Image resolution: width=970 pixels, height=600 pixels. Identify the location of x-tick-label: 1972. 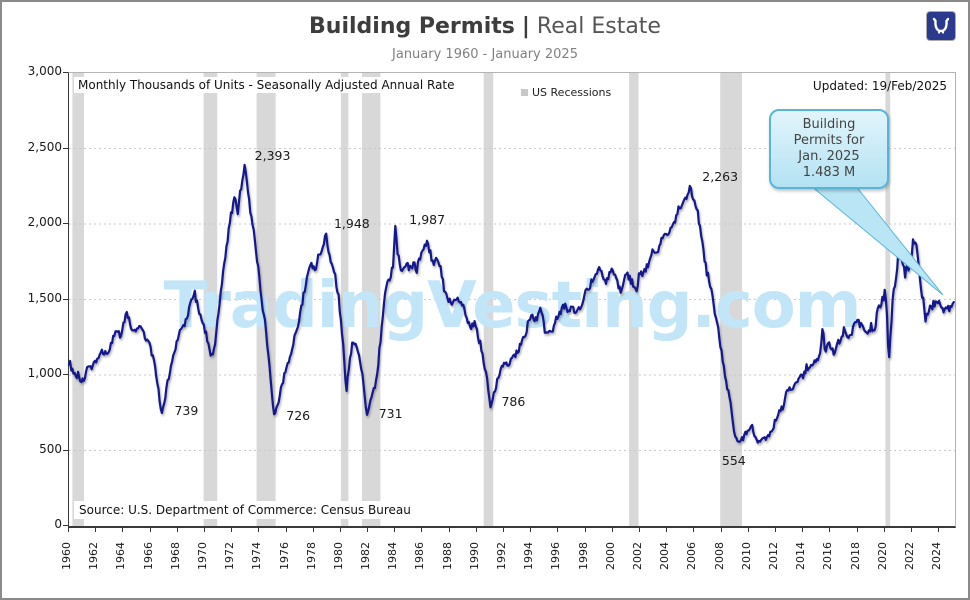
(230, 556).